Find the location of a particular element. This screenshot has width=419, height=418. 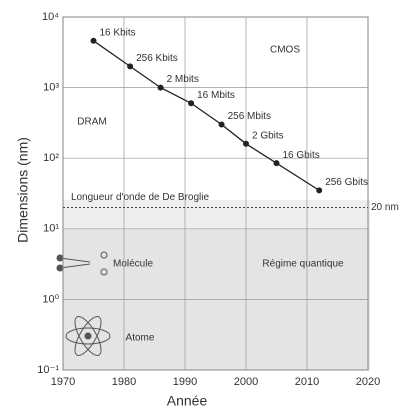

point-label: 2 Gbits is located at coordinates (268, 135).